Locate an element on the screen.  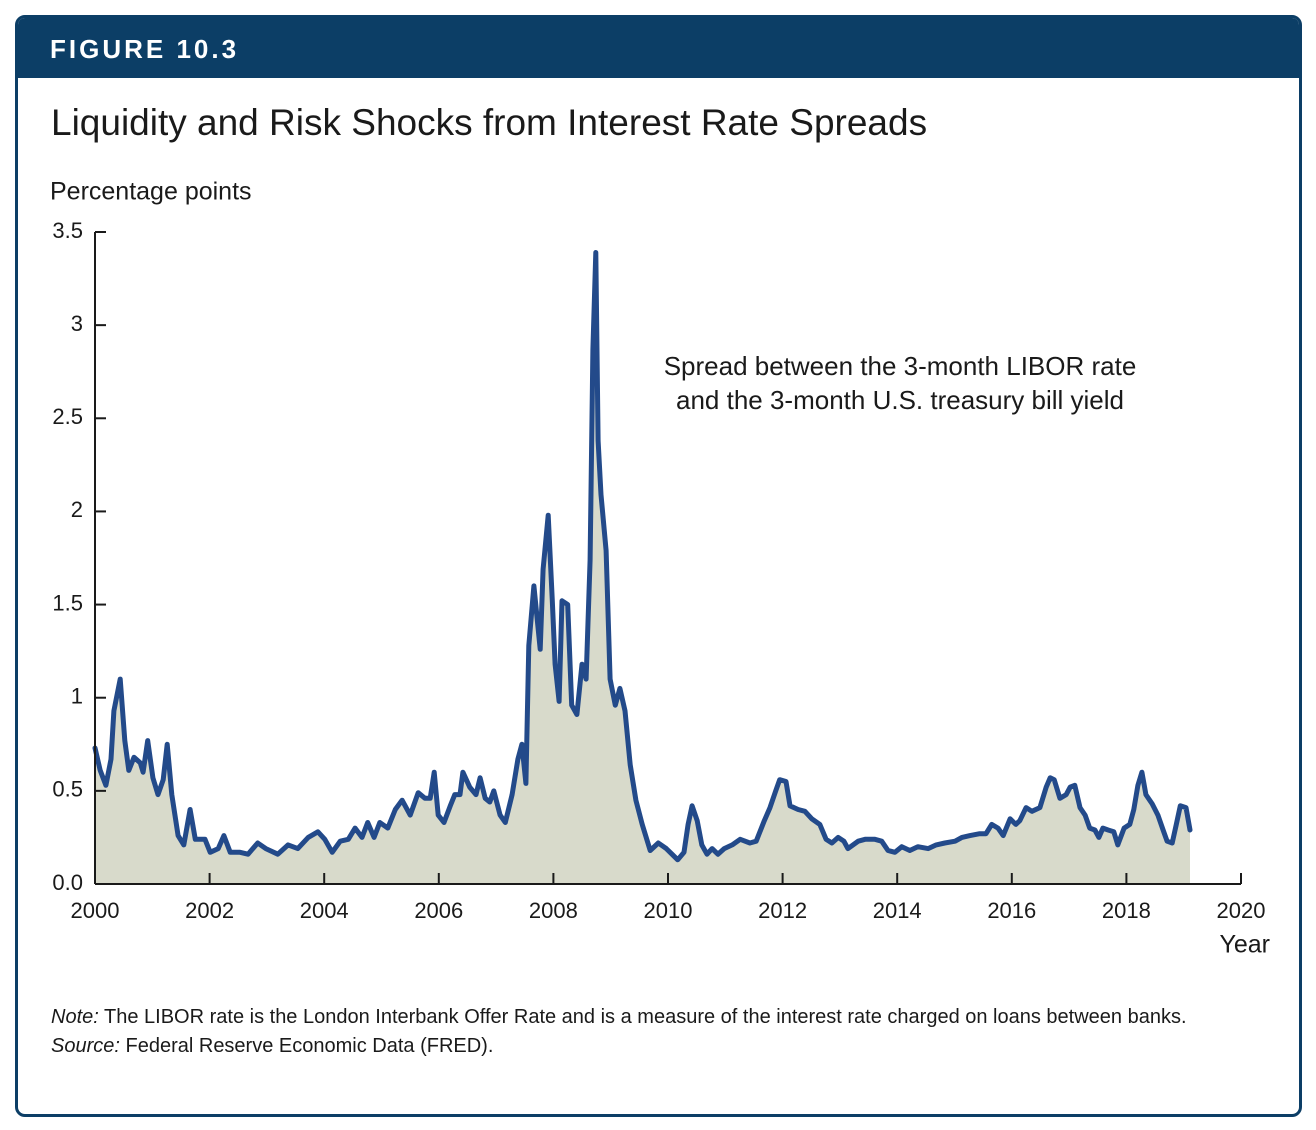
y-tick-label: 2.5 is located at coordinates (67, 416).